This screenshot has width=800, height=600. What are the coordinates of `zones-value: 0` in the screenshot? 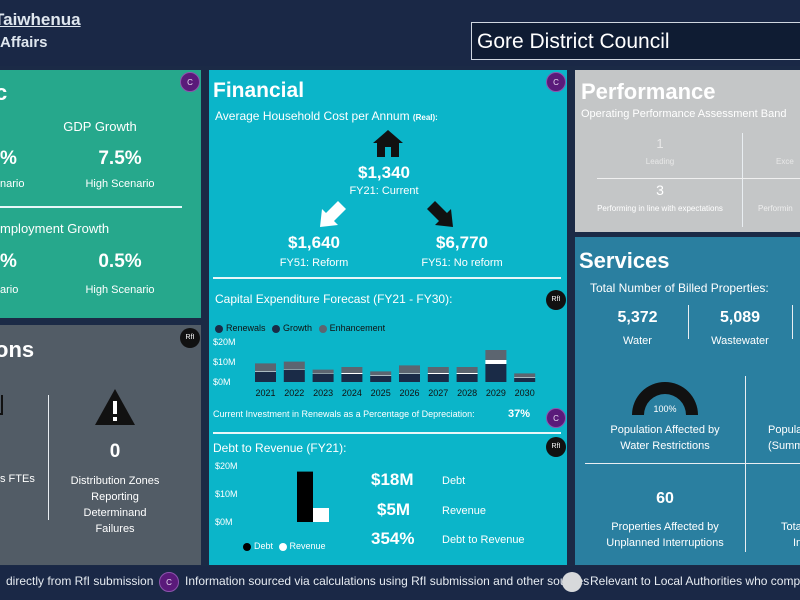 It's located at (115, 451).